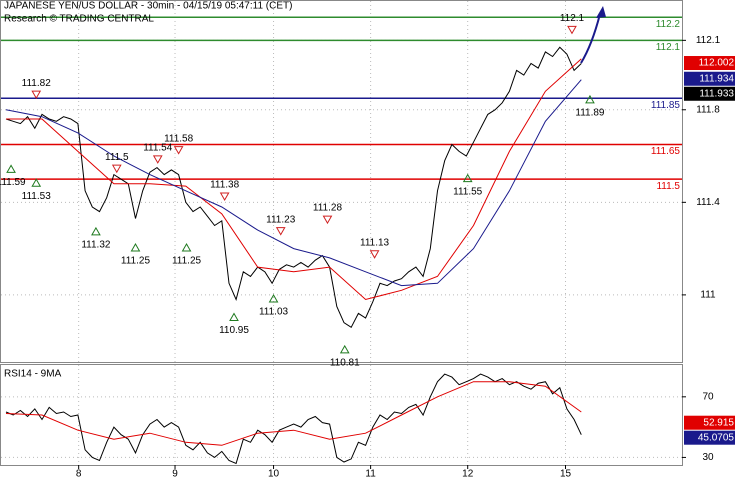 This screenshot has height=480, width=735. I want to click on rsi-title: RSI14 - 9MA, so click(33, 374).